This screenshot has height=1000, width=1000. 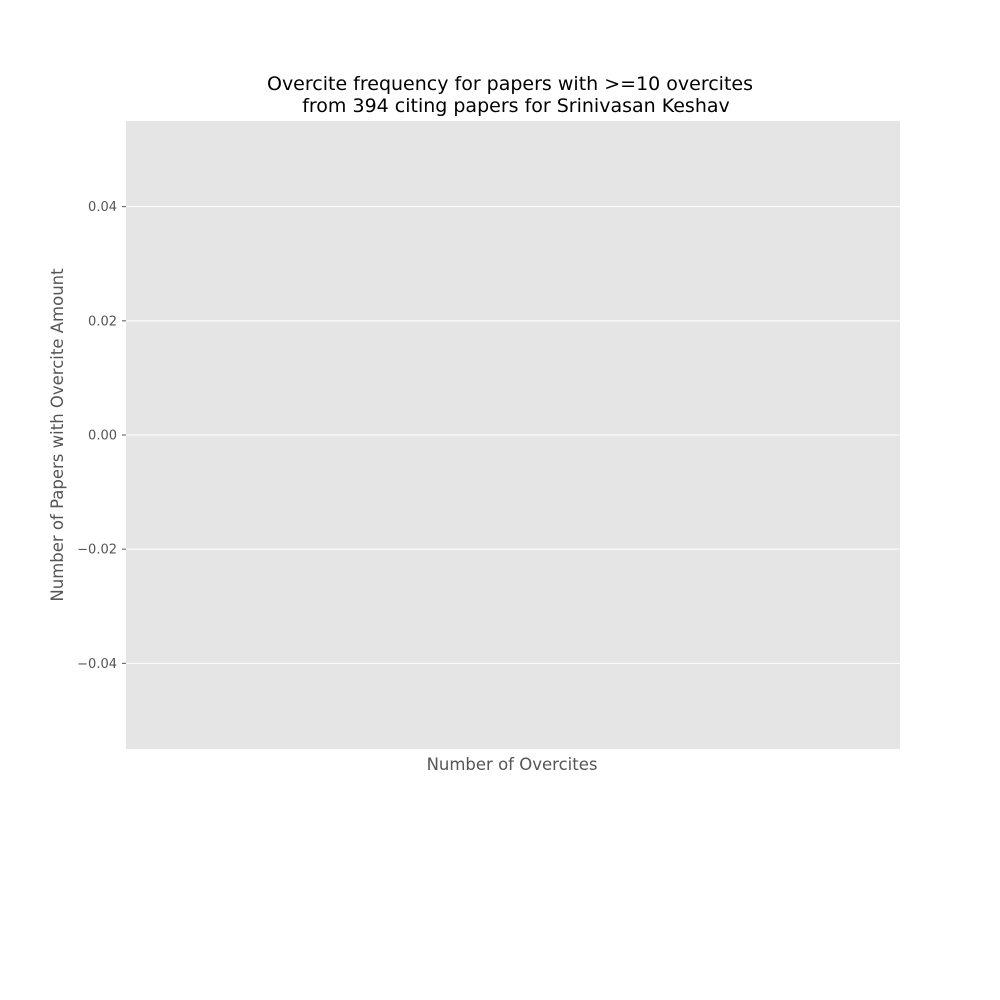 What do you see at coordinates (97, 550) in the screenshot?
I see `y-tick-label: −0.02` at bounding box center [97, 550].